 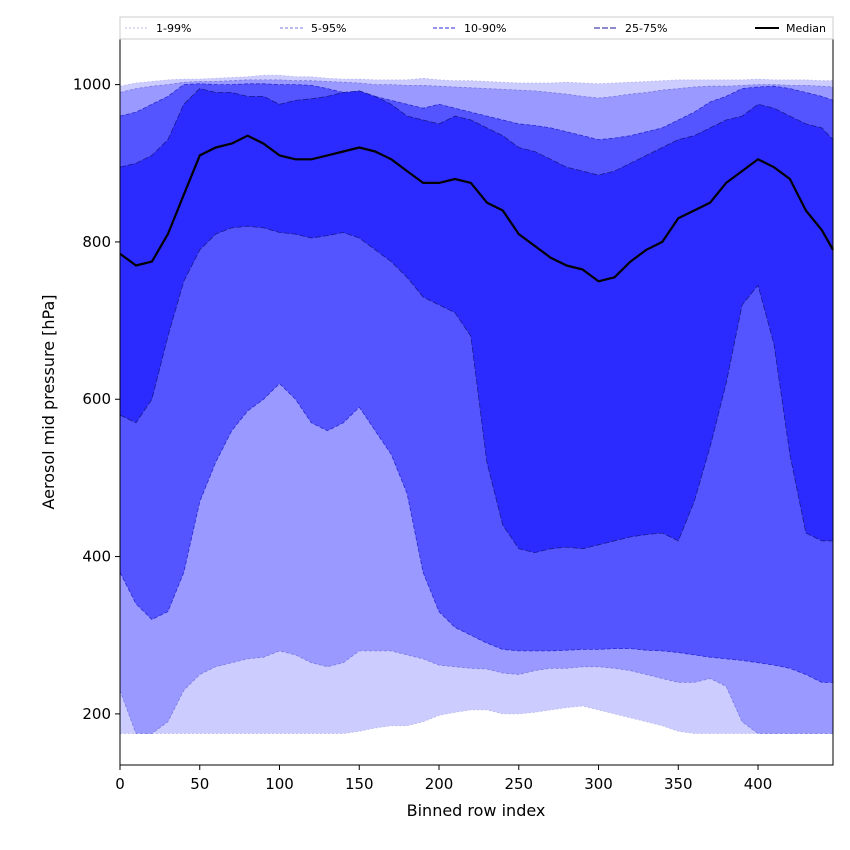 What do you see at coordinates (476, 810) in the screenshot?
I see `x-axis-label: Binned row index` at bounding box center [476, 810].